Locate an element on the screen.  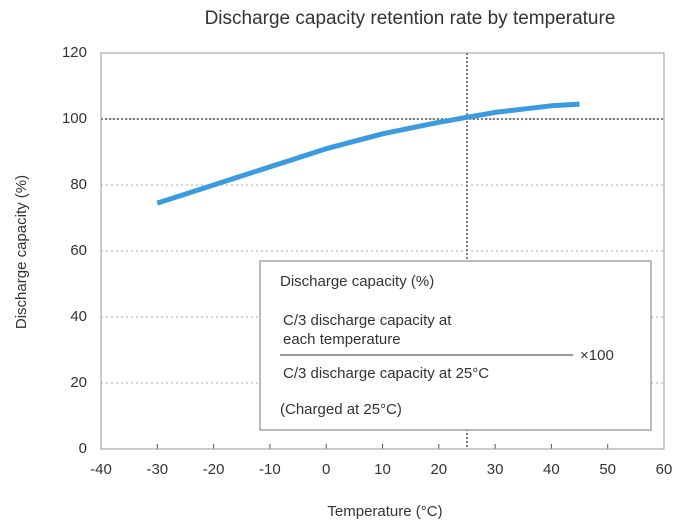
y-axis-label: Discharge capacity (%) is located at coordinates (21, 252).